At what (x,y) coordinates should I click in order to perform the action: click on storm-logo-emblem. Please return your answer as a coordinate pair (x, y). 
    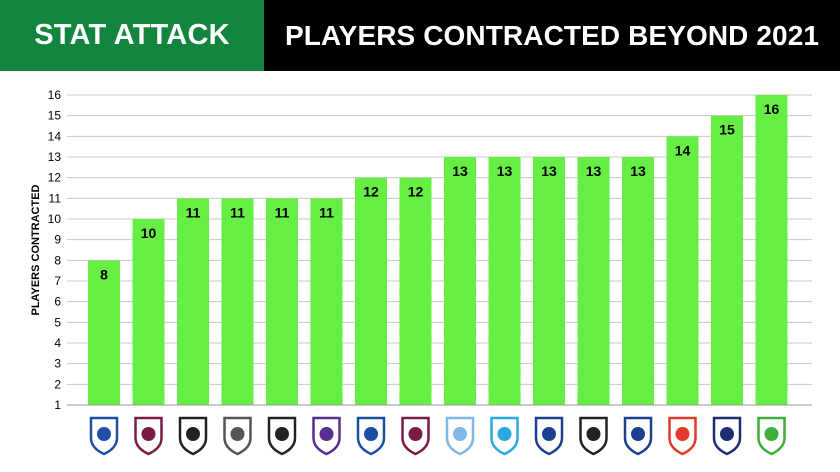
    Looking at the image, I should click on (326, 434).